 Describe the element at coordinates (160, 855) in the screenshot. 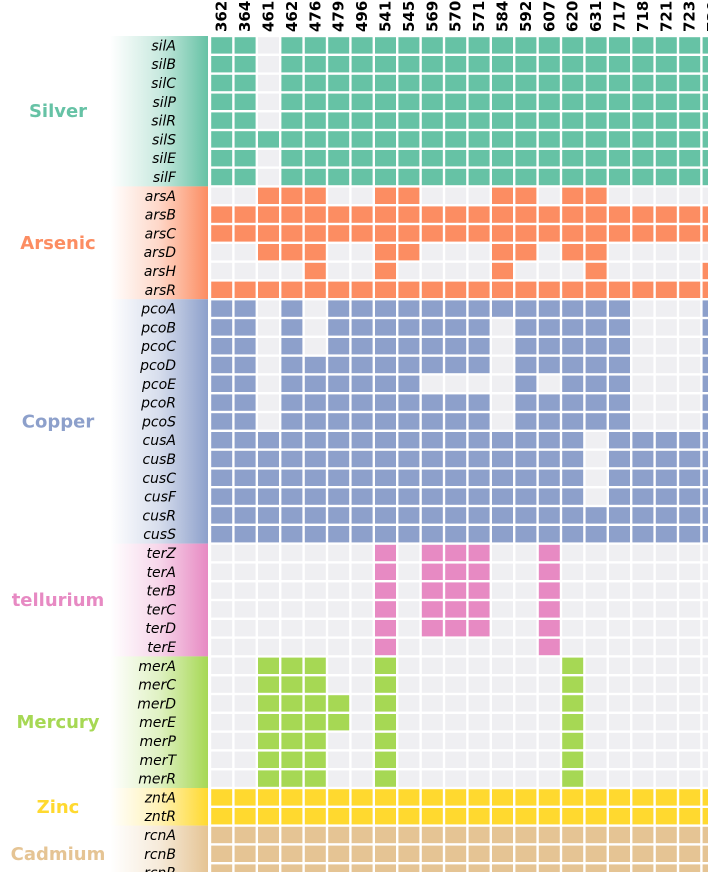

I see `gene-label-rcnB: rcnB` at that location.